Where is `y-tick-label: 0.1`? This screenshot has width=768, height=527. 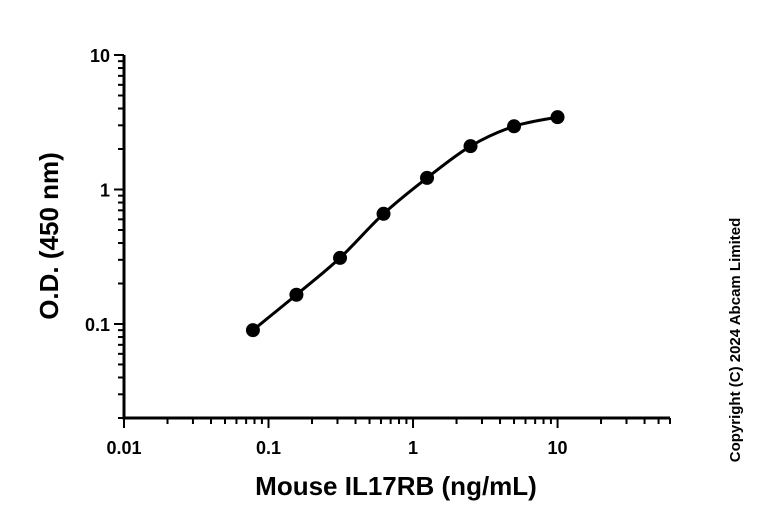
y-tick-label: 0.1 is located at coordinates (97, 325).